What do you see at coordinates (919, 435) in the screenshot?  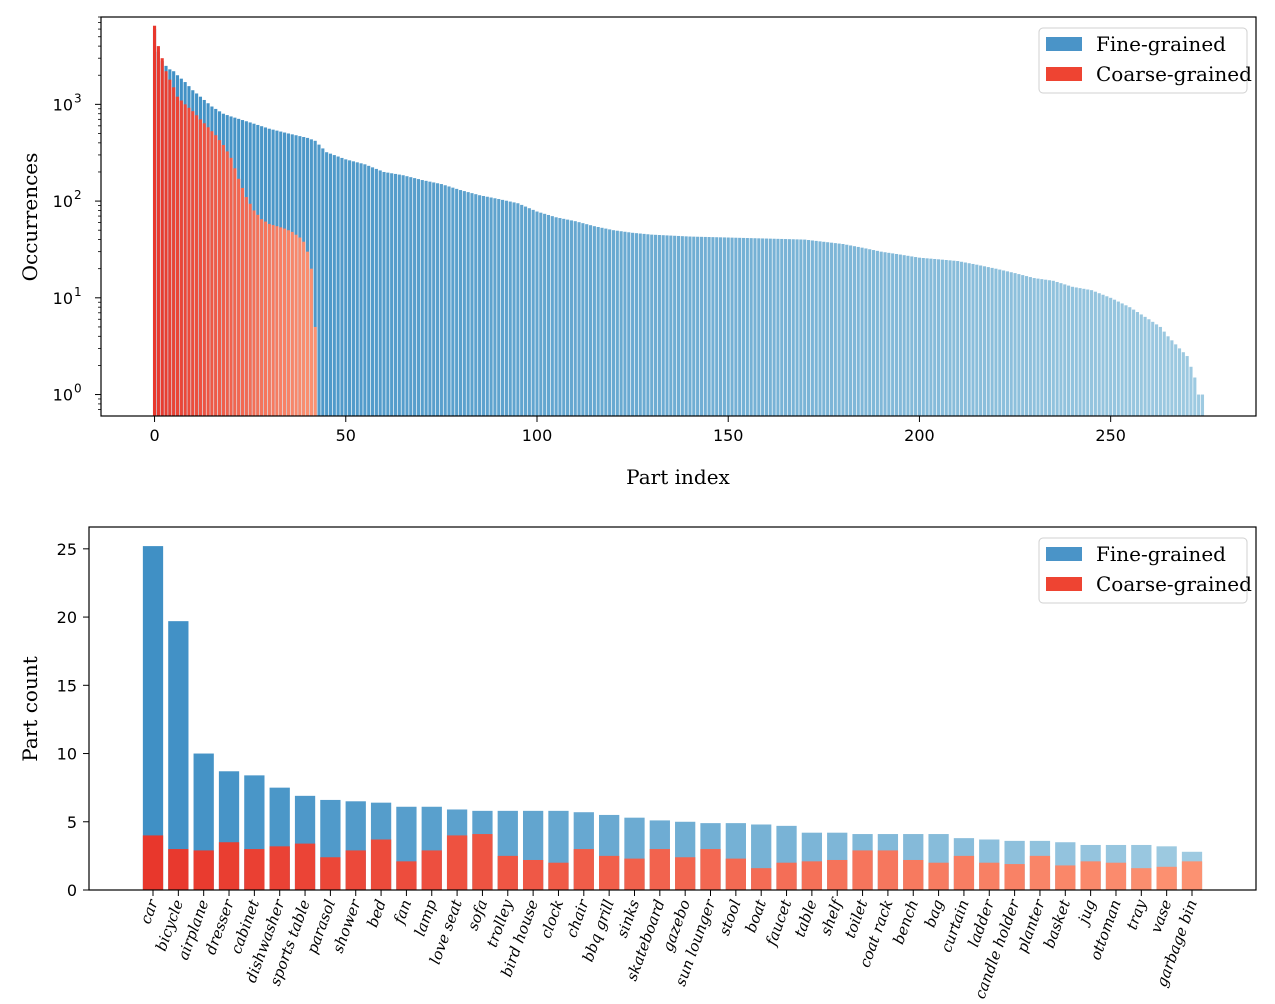 I see `x-tick-label: 200` at bounding box center [919, 435].